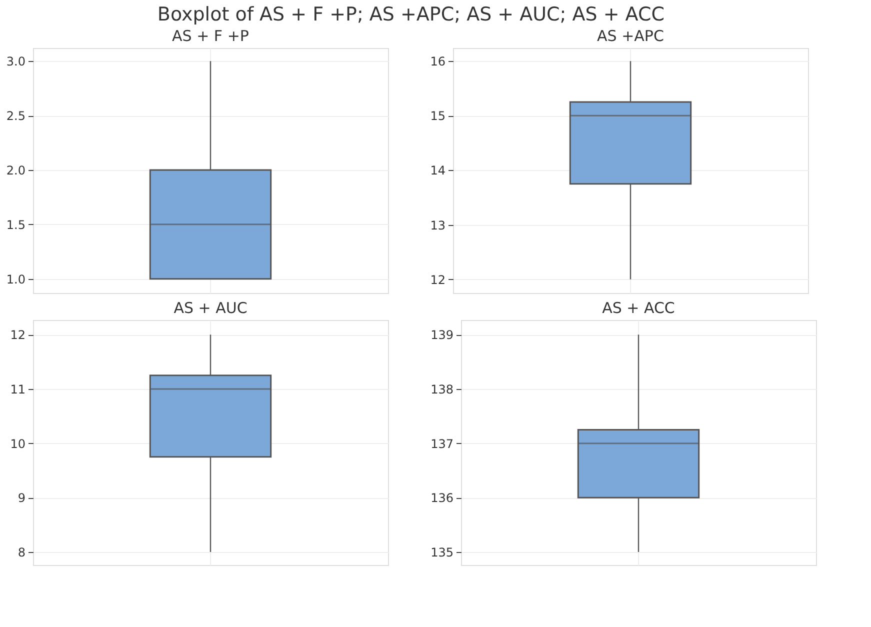 The height and width of the screenshot is (627, 871). What do you see at coordinates (16, 225) in the screenshot?
I see `y-tick-label: 1.5` at bounding box center [16, 225].